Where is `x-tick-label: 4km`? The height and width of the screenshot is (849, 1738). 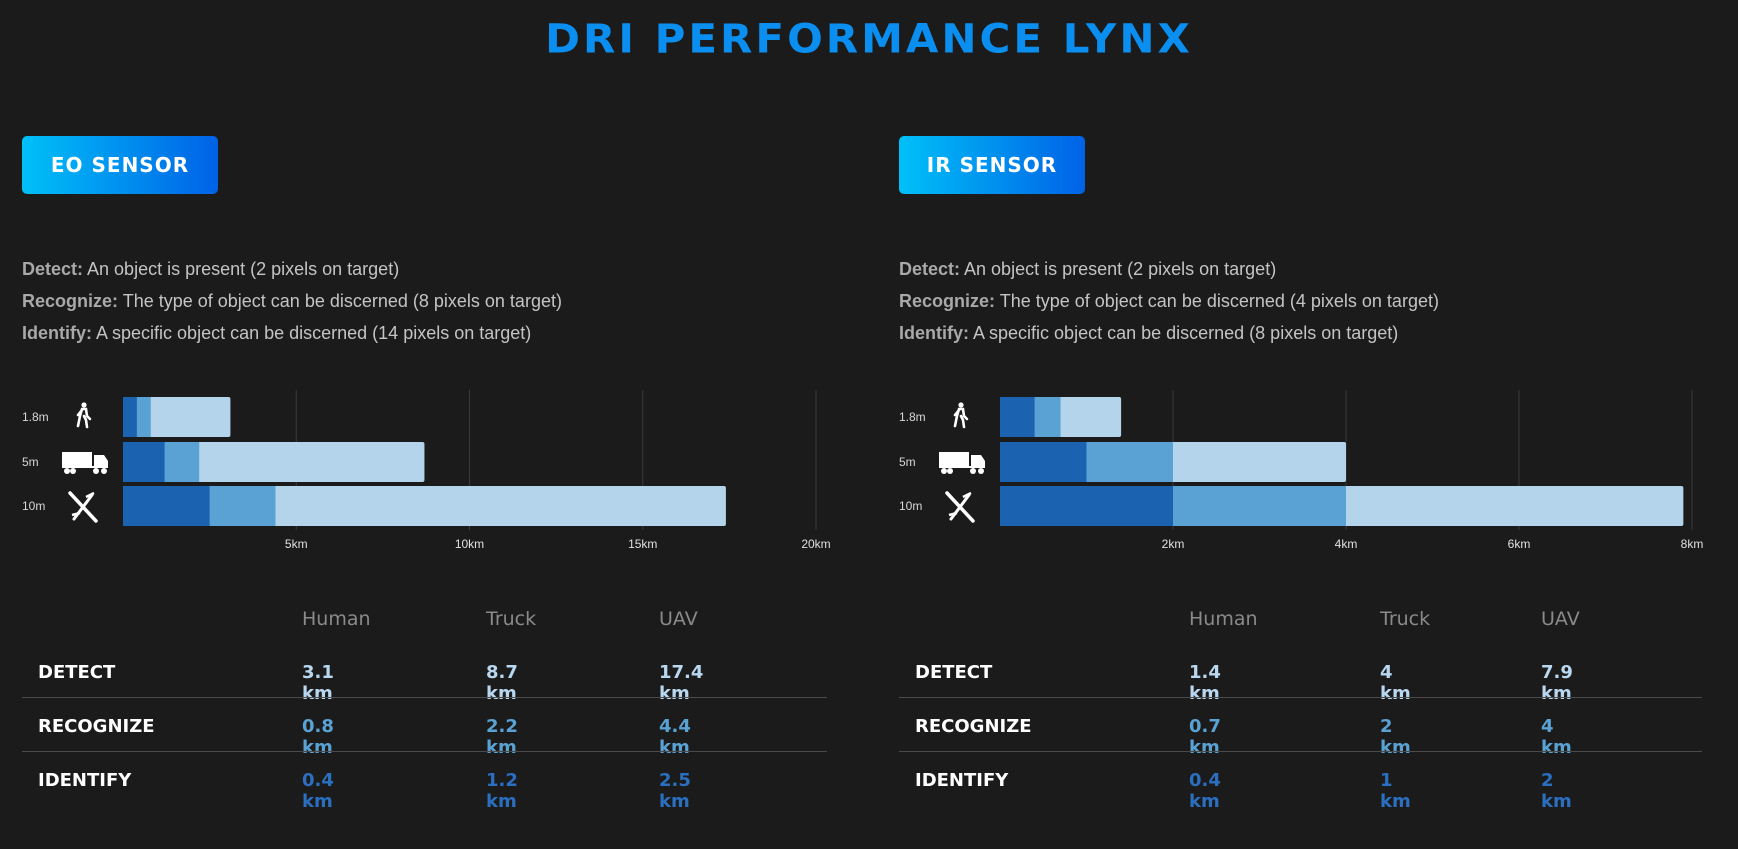 x-tick-label: 4km is located at coordinates (1346, 544).